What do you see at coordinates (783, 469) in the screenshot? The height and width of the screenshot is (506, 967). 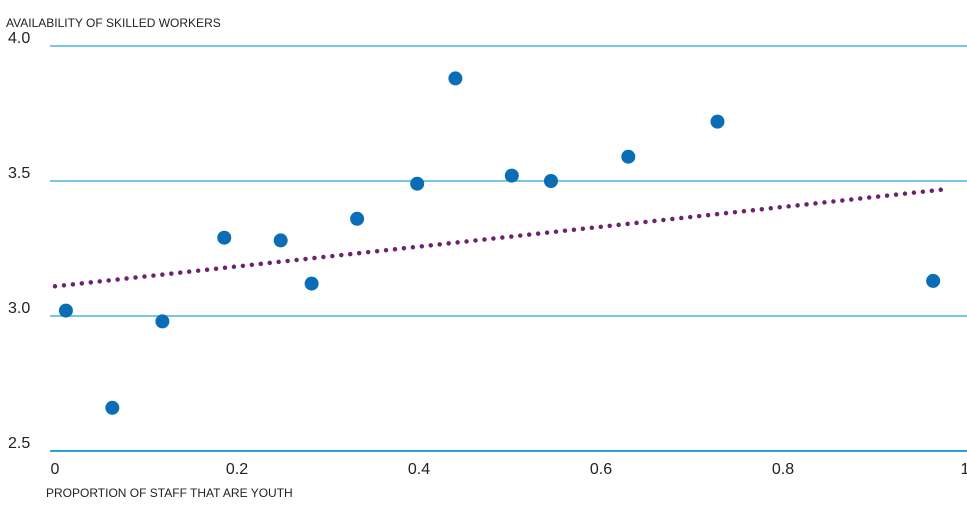 I see `x-tick-label: 0.8` at bounding box center [783, 469].